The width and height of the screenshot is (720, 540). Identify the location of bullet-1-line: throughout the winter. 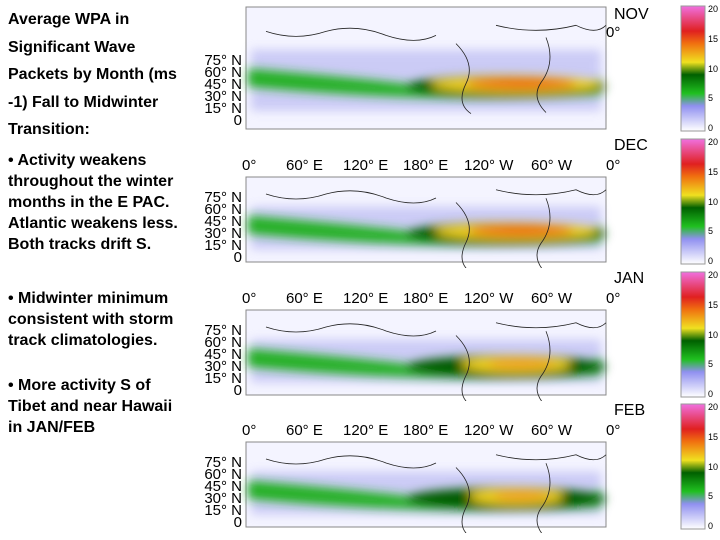
(91, 181).